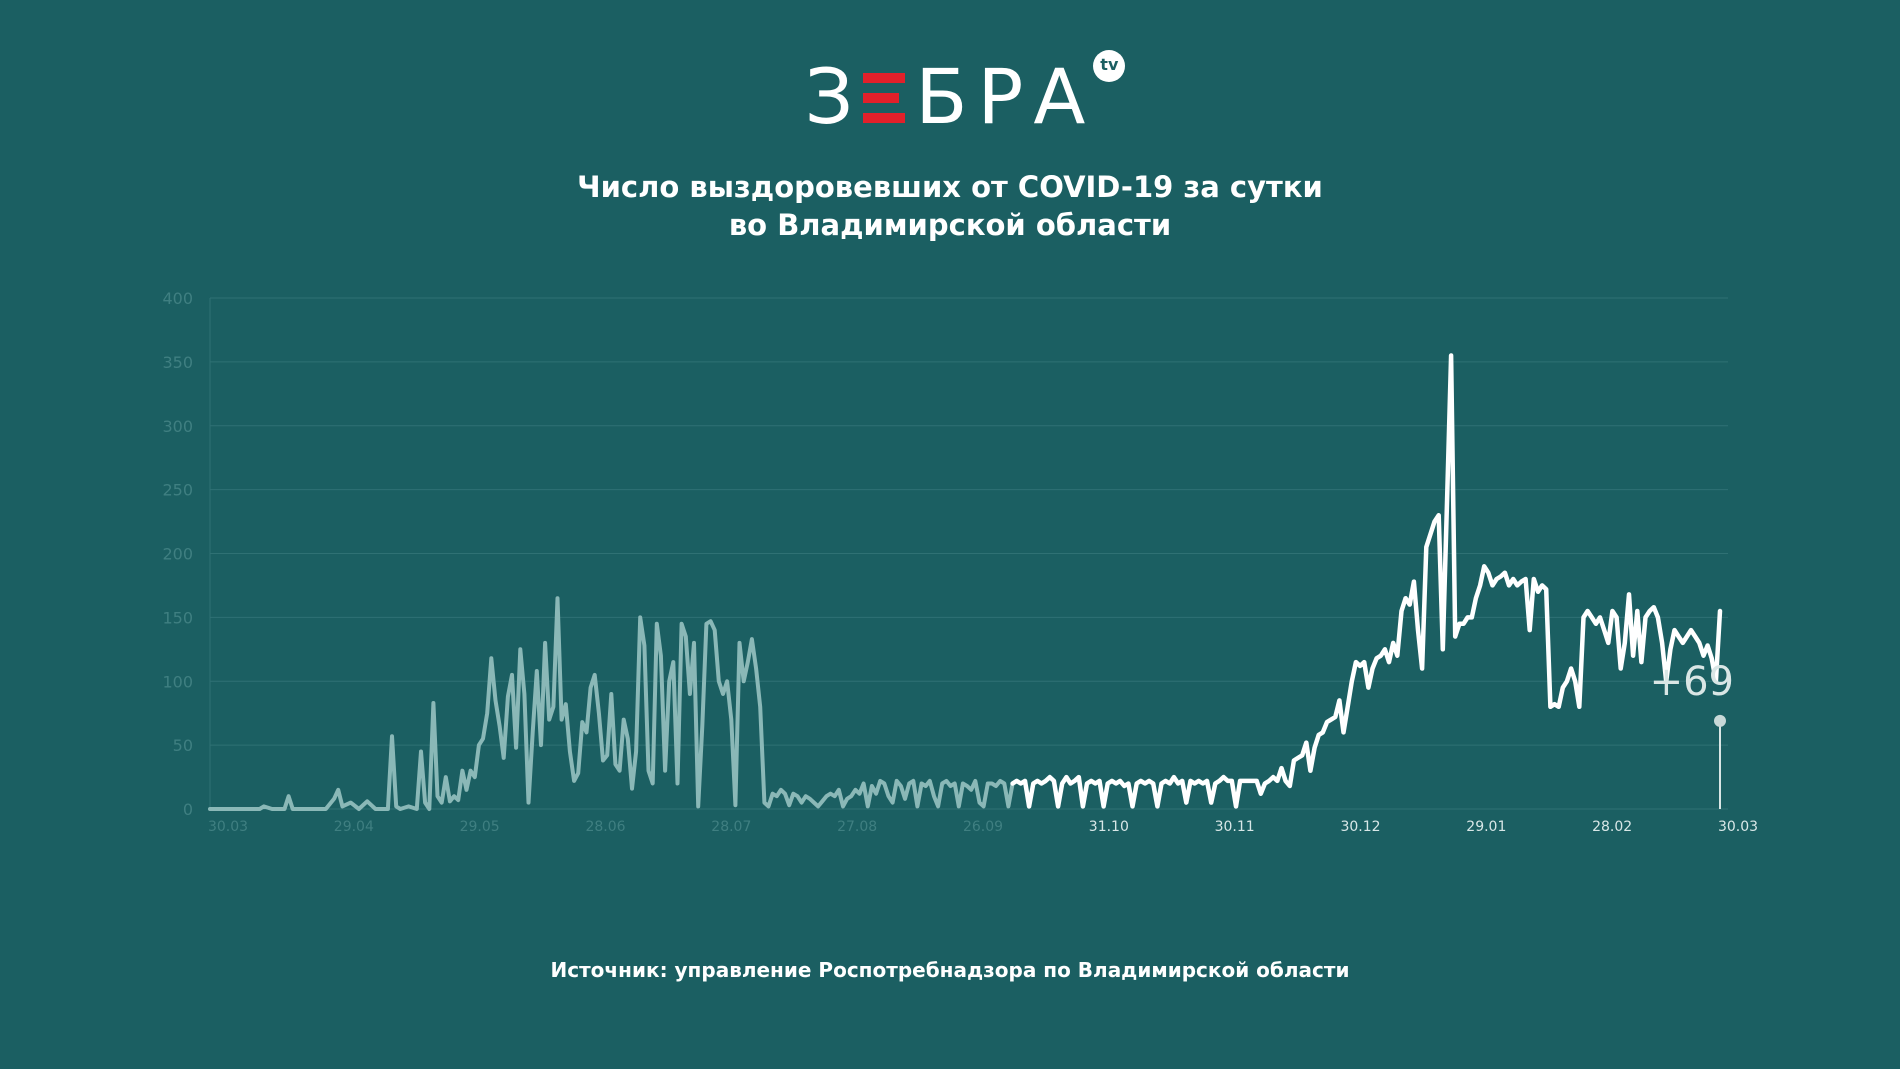 The width and height of the screenshot is (1900, 1069). What do you see at coordinates (857, 827) in the screenshot?
I see `x-tick-label: 27.08` at bounding box center [857, 827].